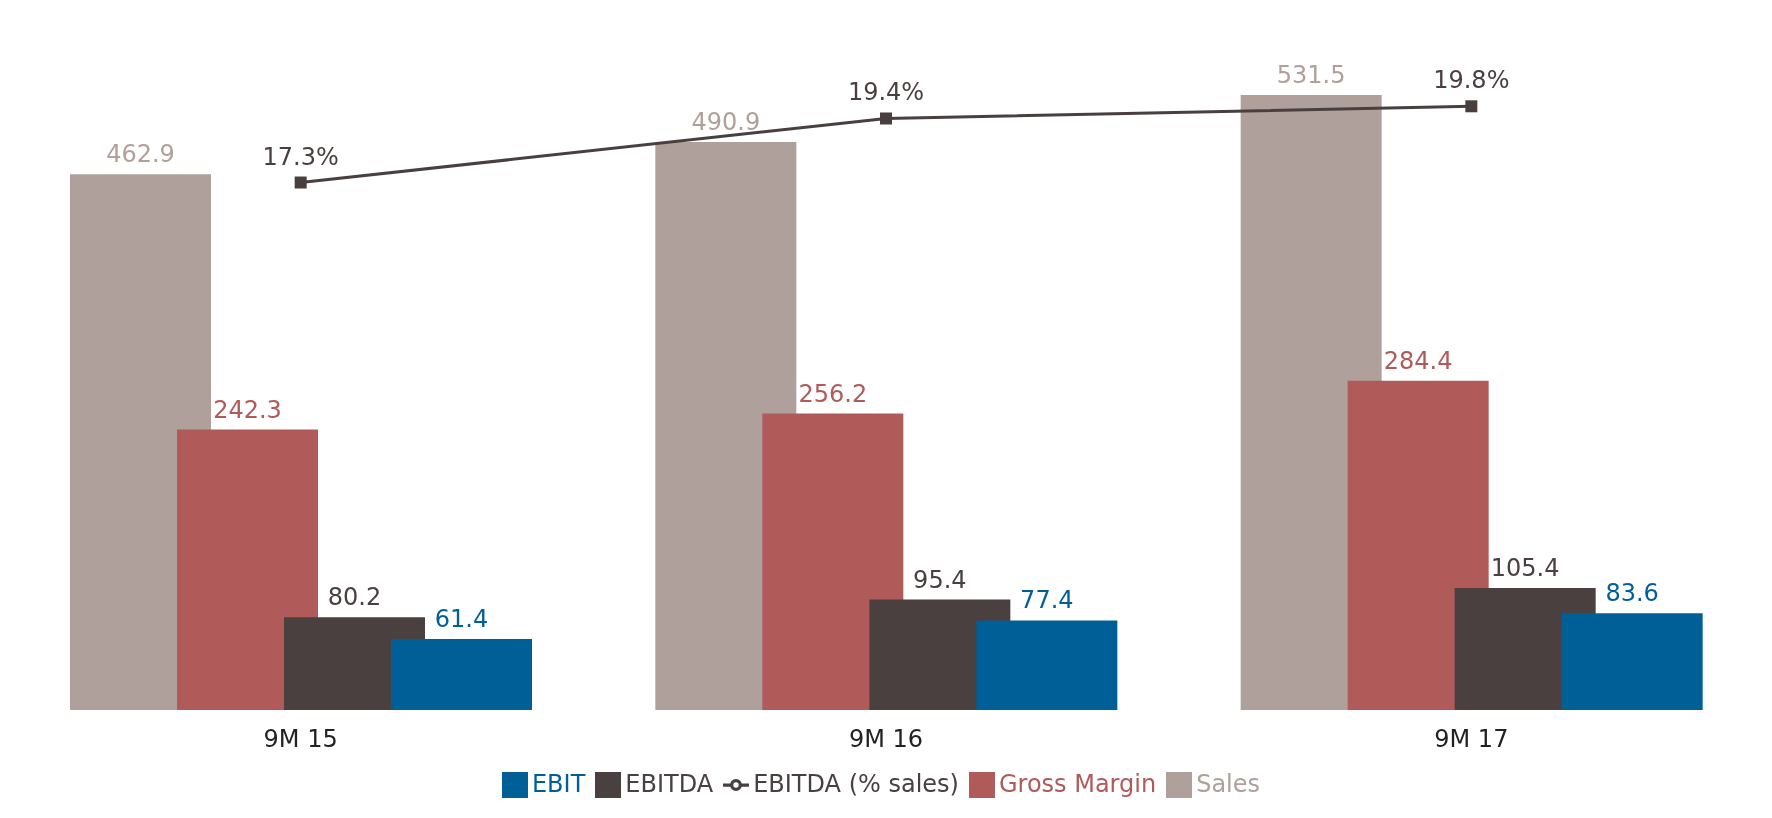 The height and width of the screenshot is (818, 1772). What do you see at coordinates (833, 393) in the screenshot?
I see `data-label: 256.2` at bounding box center [833, 393].